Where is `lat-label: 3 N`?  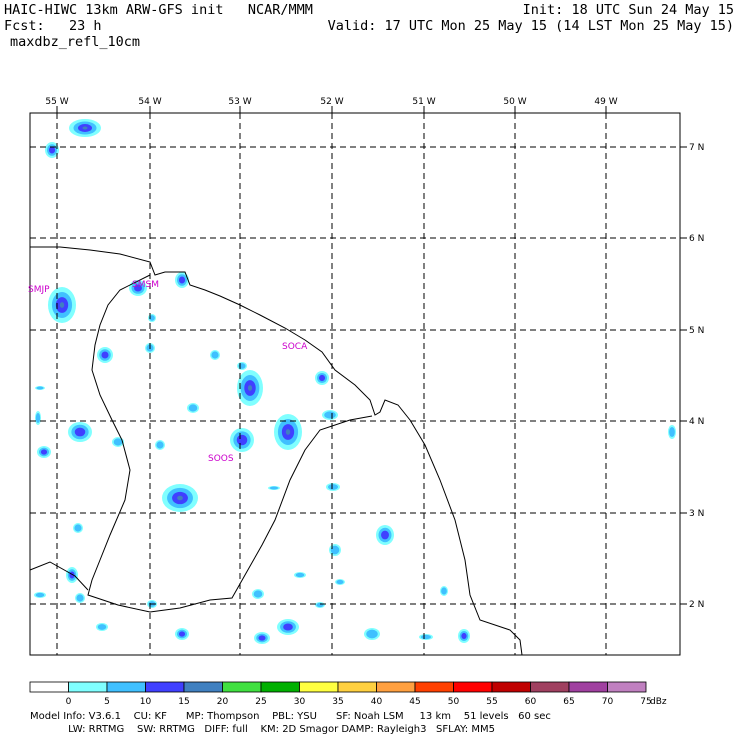
lat-label: 3 N is located at coordinates (696, 514).